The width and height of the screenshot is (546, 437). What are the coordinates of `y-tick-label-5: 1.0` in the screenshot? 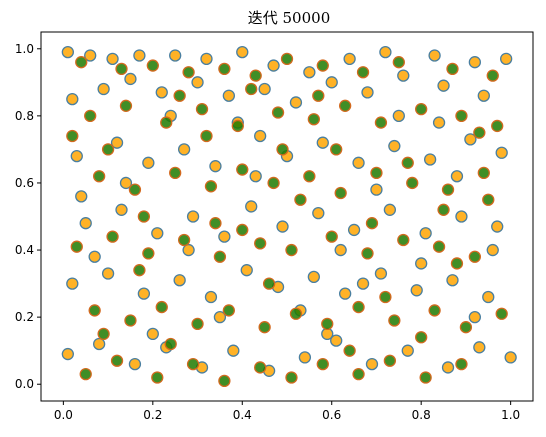 It's located at (24, 49).